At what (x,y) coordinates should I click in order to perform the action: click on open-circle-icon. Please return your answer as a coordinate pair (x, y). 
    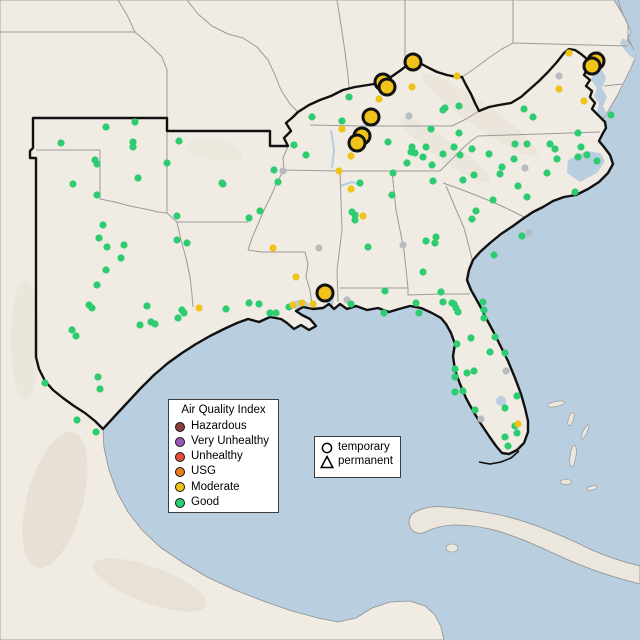
    Looking at the image, I should click on (327, 448).